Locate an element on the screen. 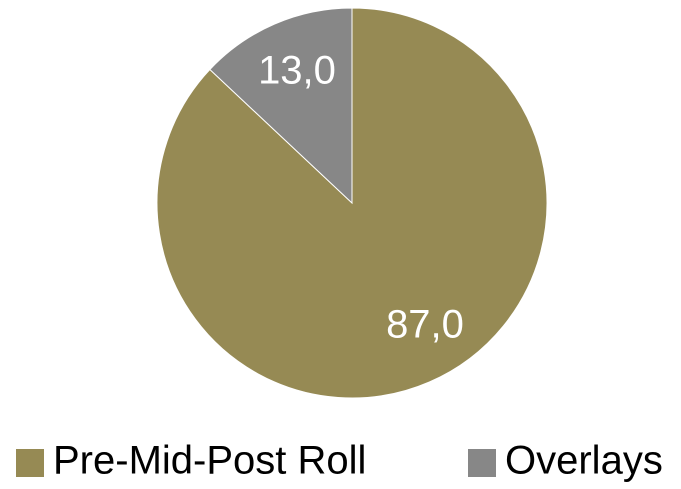  legend-swatch-overlays is located at coordinates (482, 463).